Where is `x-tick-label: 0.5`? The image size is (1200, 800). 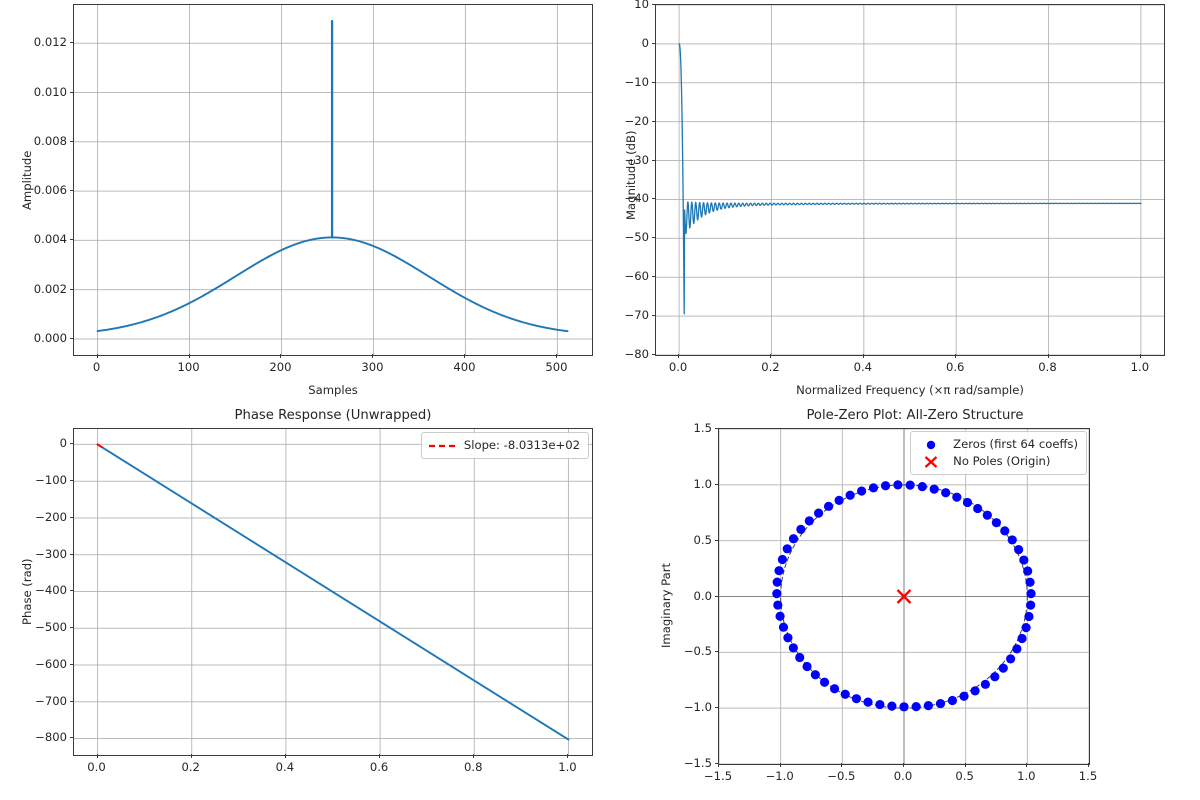
x-tick-label: 0.5 is located at coordinates (964, 776).